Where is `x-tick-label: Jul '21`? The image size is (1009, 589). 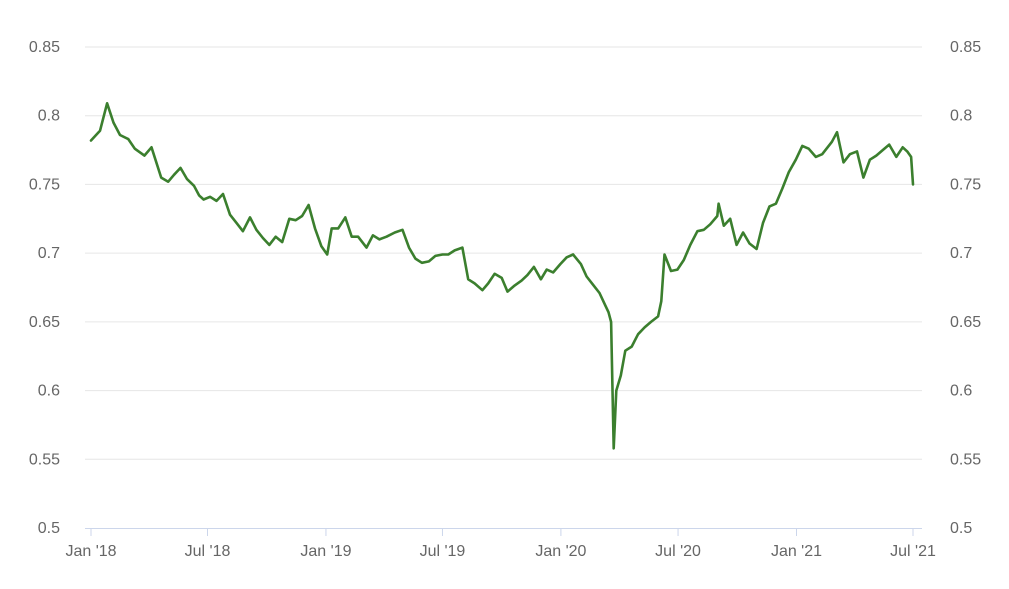 x-tick-label: Jul '21 is located at coordinates (913, 551).